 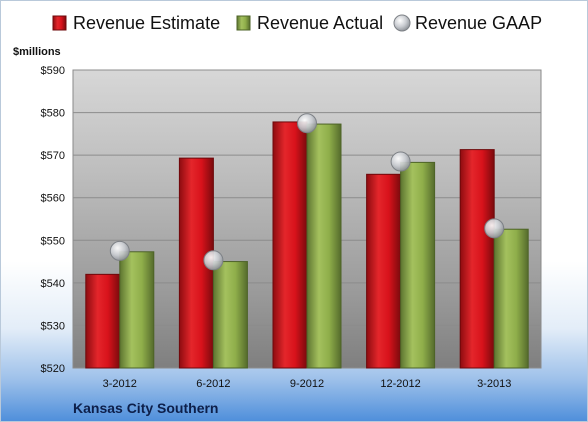 I want to click on legend-item: Revenue GAAP, so click(x=467, y=23).